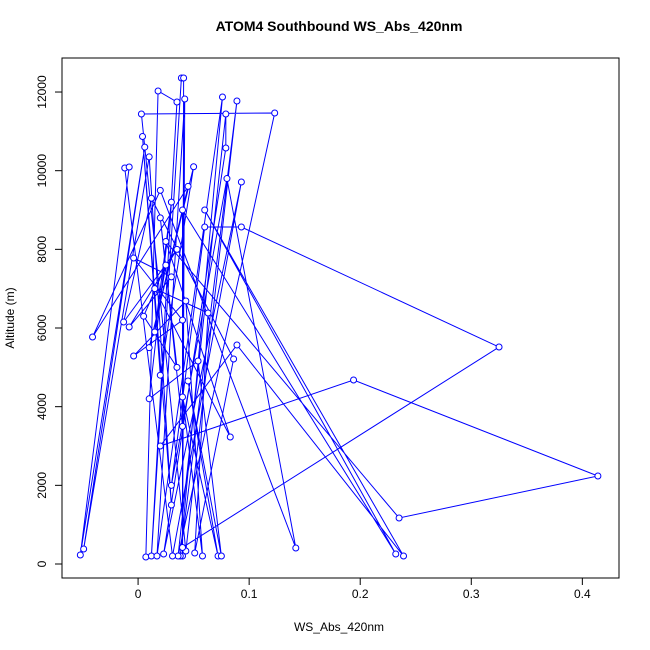 The image size is (650, 650). What do you see at coordinates (138, 594) in the screenshot?
I see `x-tick-label: 0` at bounding box center [138, 594].